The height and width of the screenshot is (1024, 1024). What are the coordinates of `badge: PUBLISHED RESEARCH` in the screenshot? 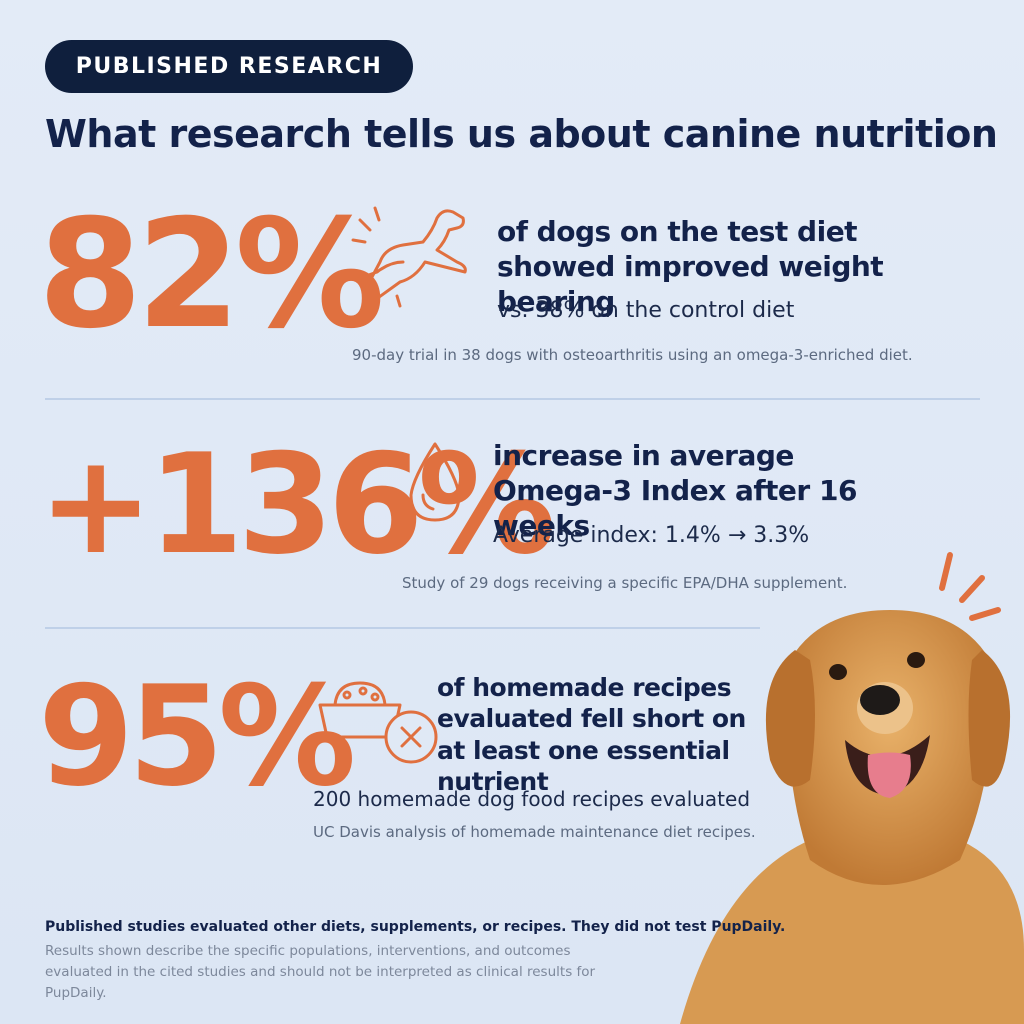 It's located at (229, 66).